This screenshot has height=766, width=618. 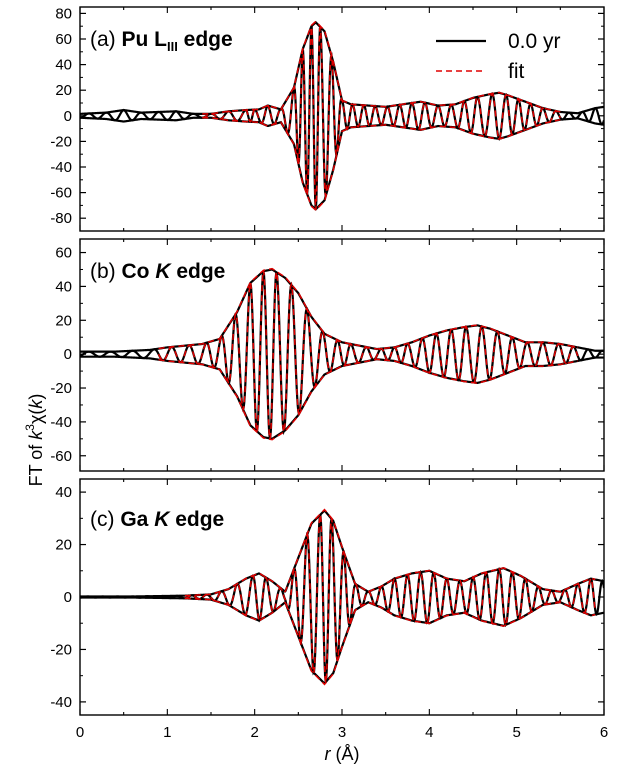 What do you see at coordinates (34, 440) in the screenshot?
I see `y-axis-label: FT of k3χ(k)` at bounding box center [34, 440].